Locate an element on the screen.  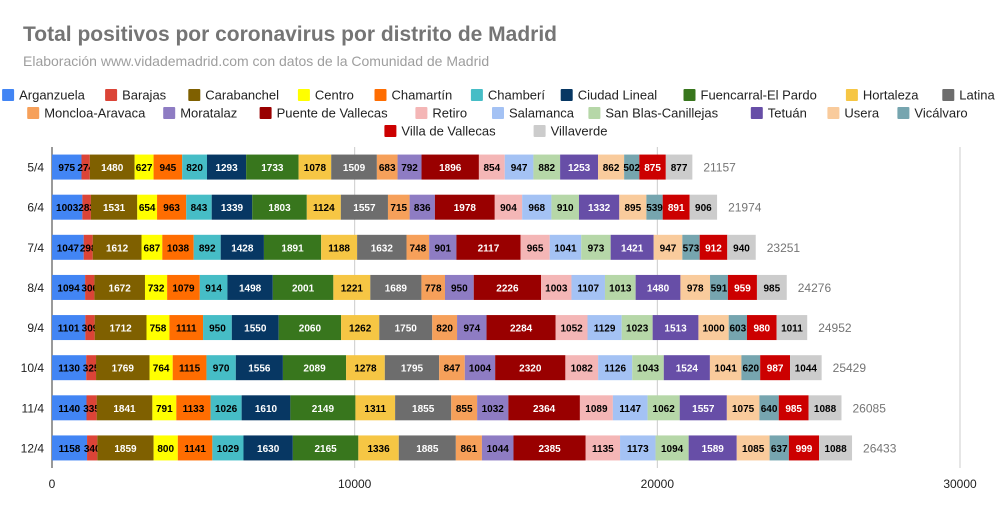
data-label-3-4: 1079 is located at coordinates (183, 288).